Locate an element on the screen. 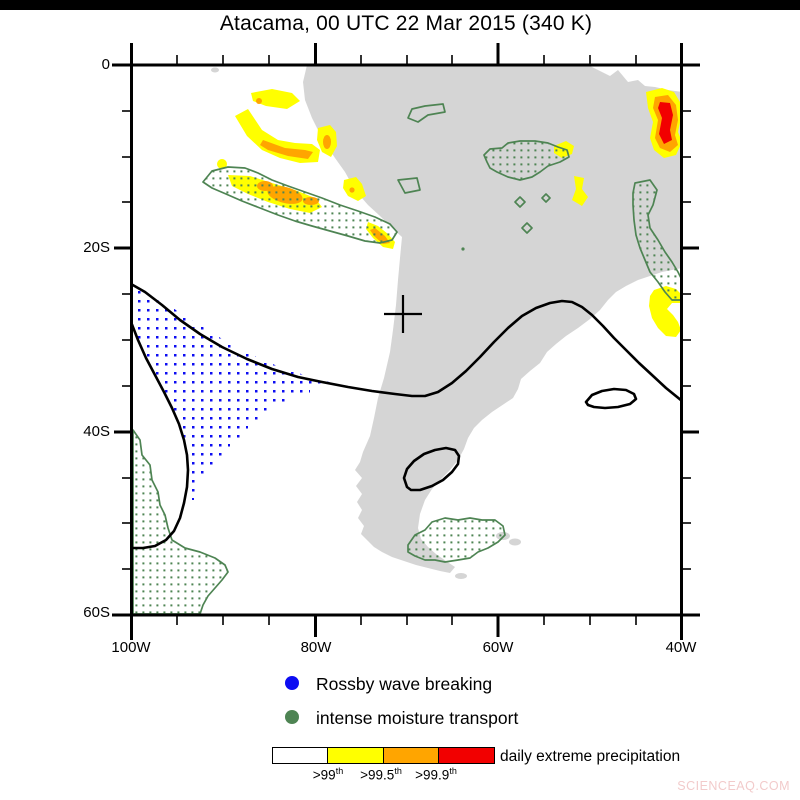  colorbar-cell-gt99th is located at coordinates (356, 755).